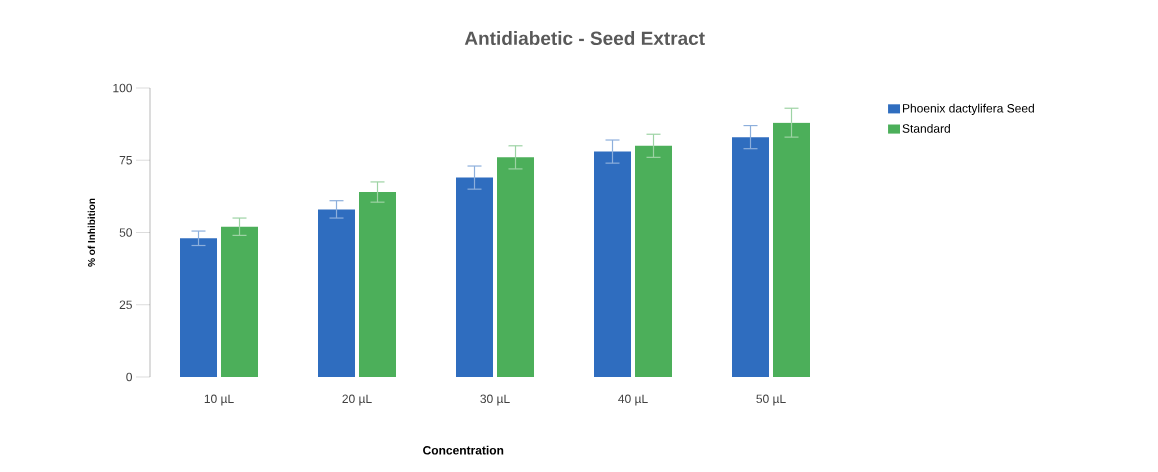  Describe the element at coordinates (91, 232) in the screenshot. I see `y-axis-title: % of Inhibition` at that location.